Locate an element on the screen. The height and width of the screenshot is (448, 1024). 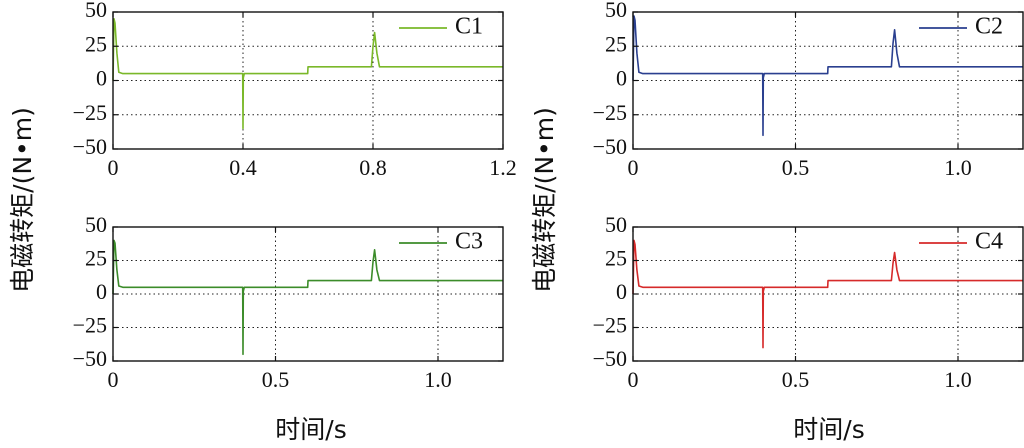
series-line-c1 is located at coordinates (307, 73).